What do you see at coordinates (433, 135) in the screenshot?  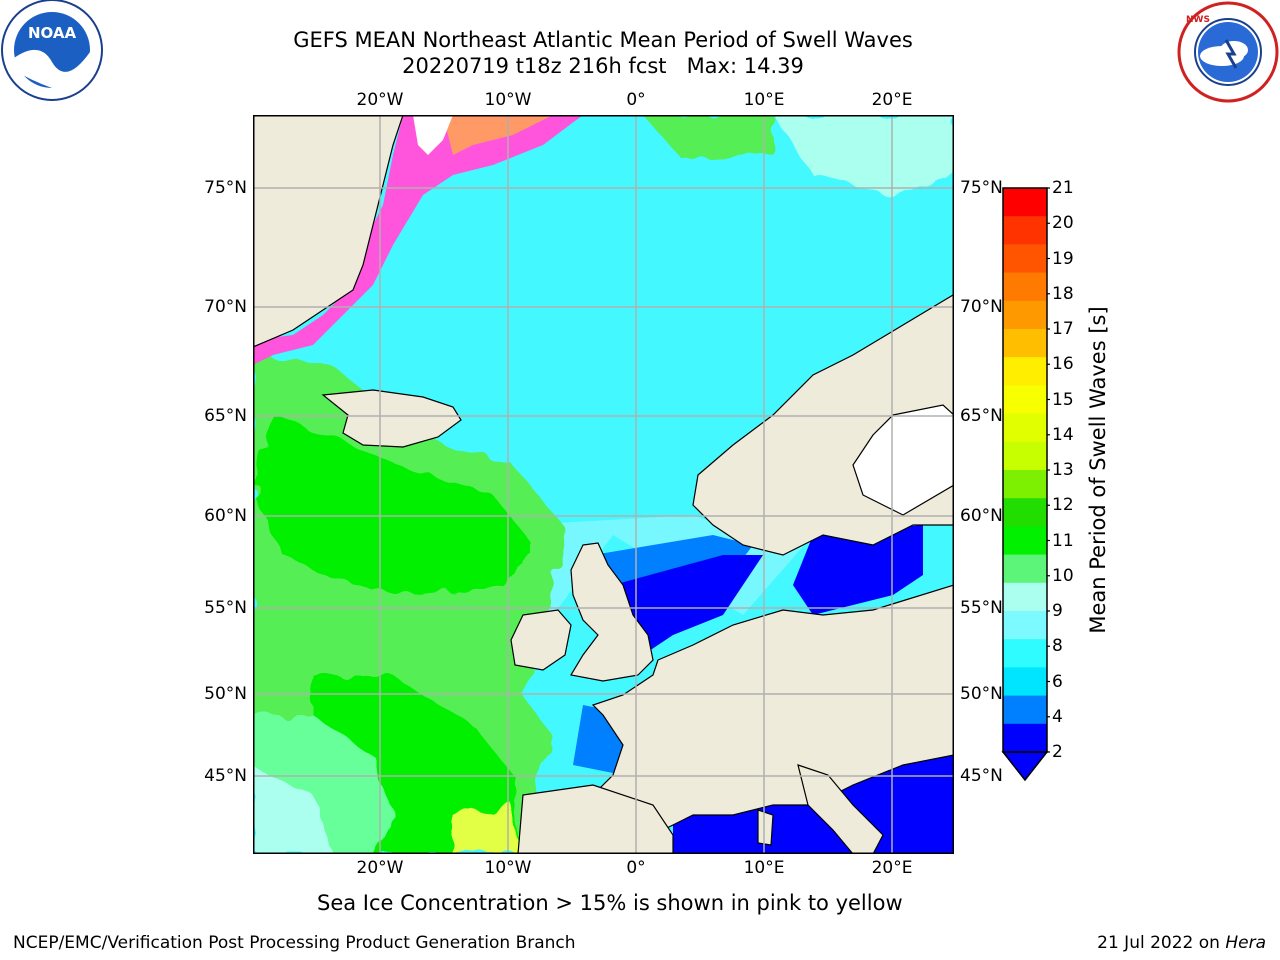 I see `greenland-ice-cap` at bounding box center [433, 135].